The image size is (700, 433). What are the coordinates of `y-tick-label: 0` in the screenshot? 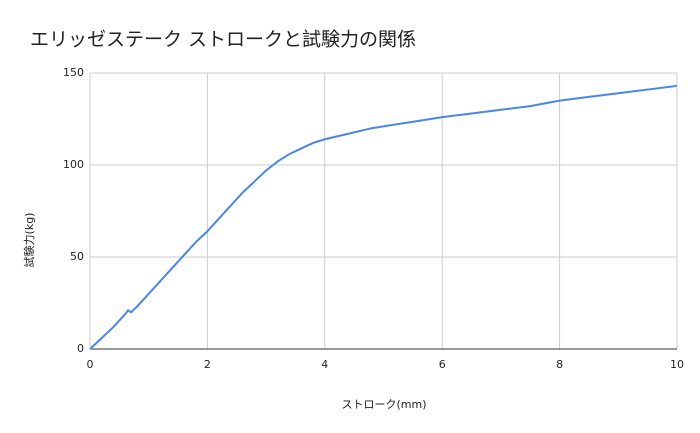 It's located at (80, 348).